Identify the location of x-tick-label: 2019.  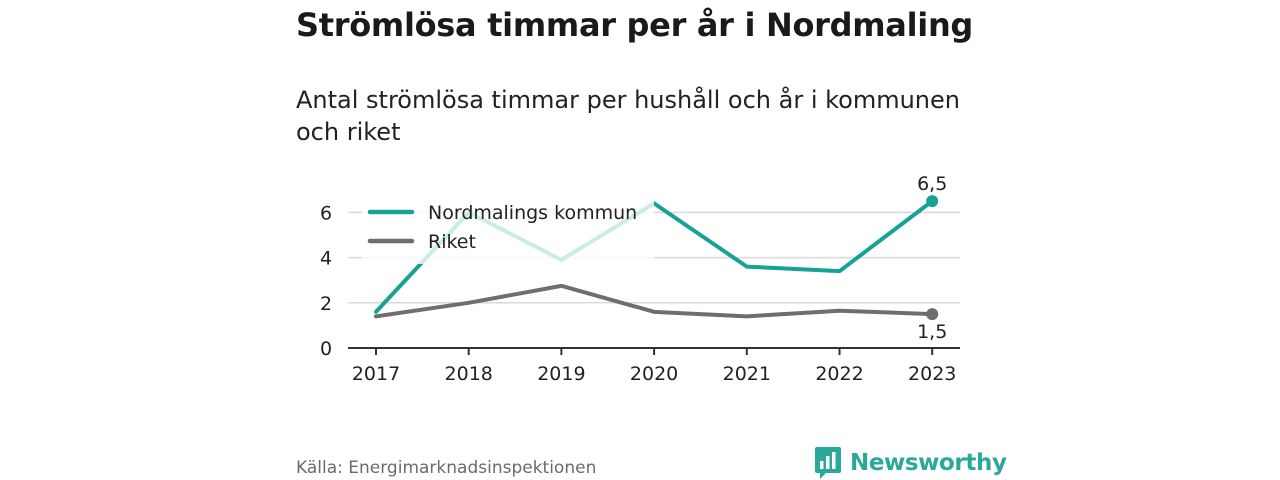
(561, 374).